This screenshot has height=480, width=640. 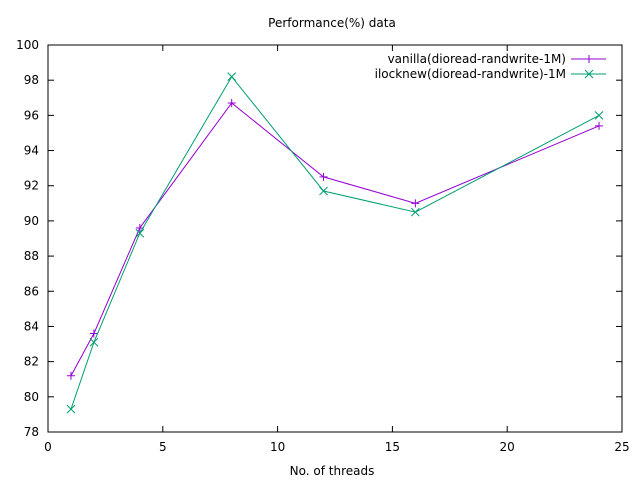 I want to click on x-tick-label: 5, so click(x=163, y=447).